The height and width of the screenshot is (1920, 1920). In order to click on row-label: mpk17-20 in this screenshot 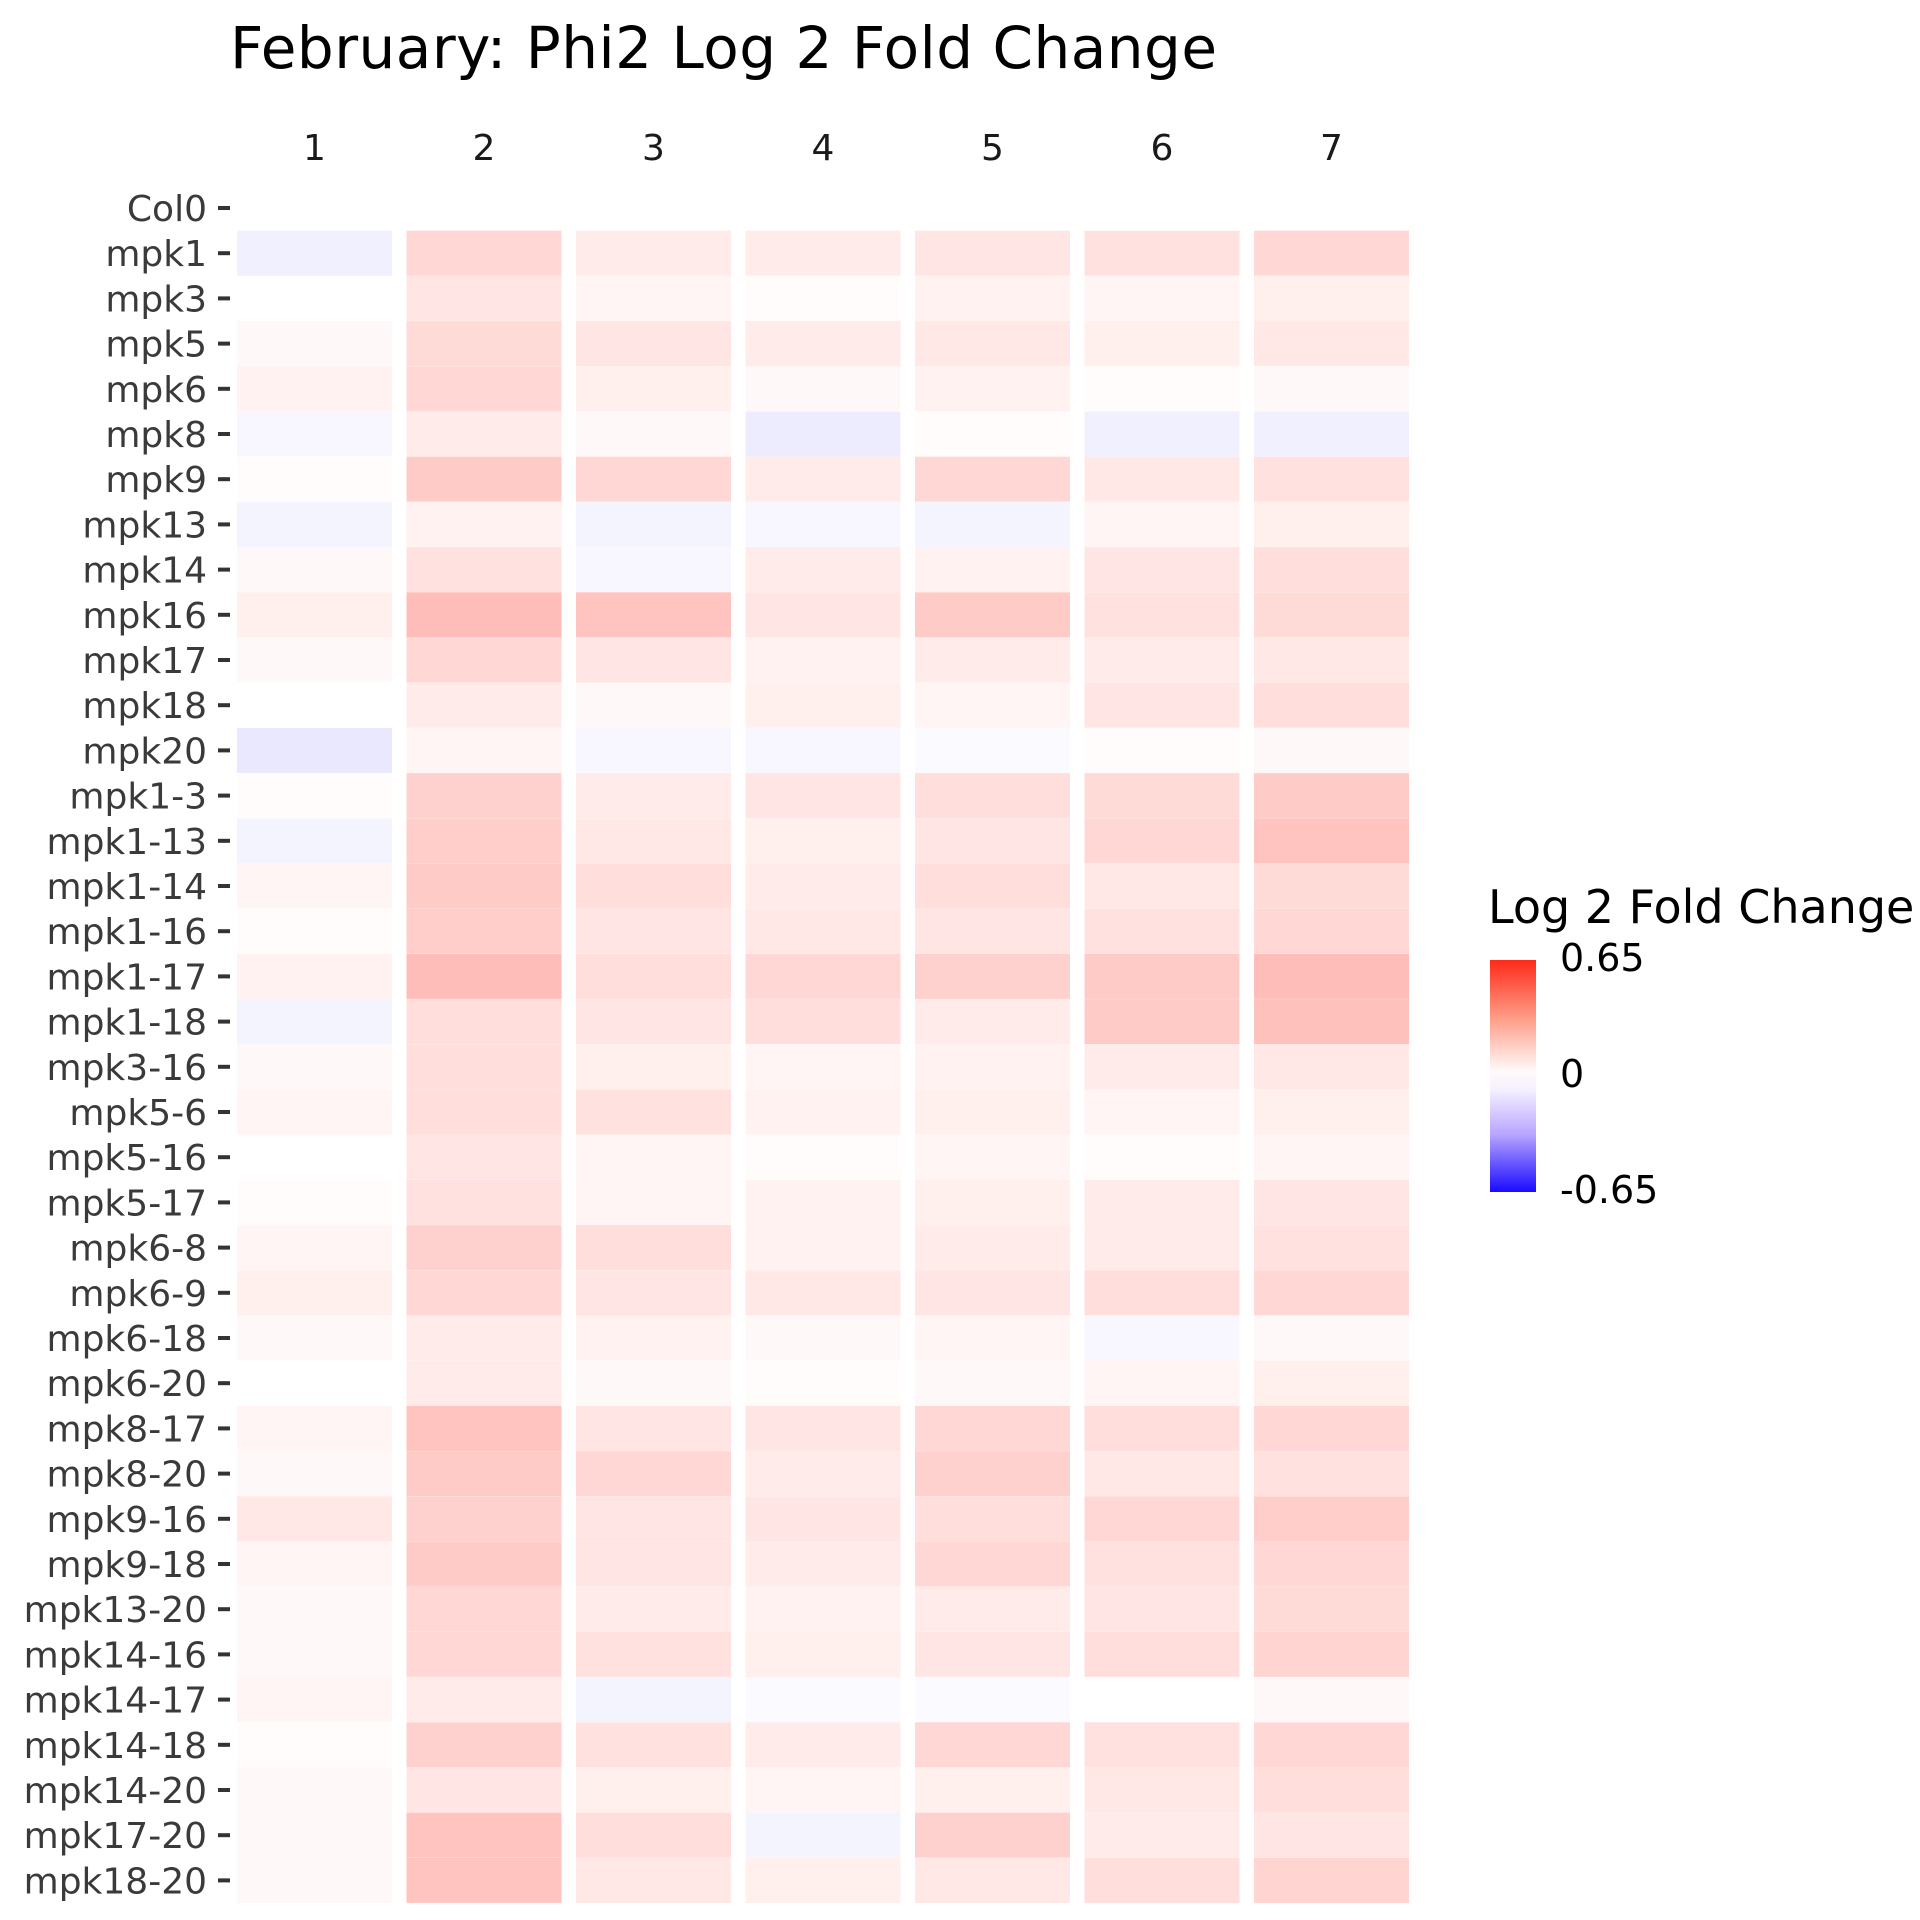, I will do `click(115, 1836)`.